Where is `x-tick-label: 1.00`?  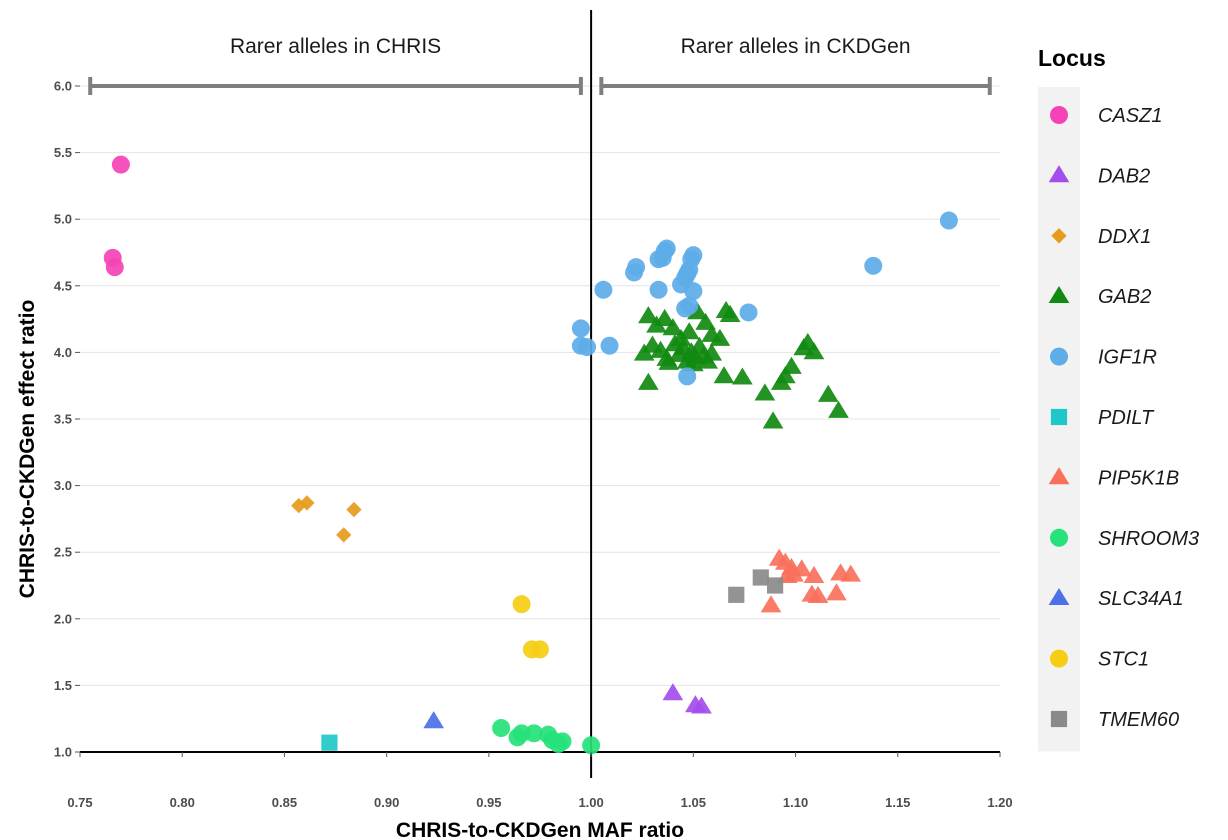 x-tick-label: 1.00 is located at coordinates (590, 802).